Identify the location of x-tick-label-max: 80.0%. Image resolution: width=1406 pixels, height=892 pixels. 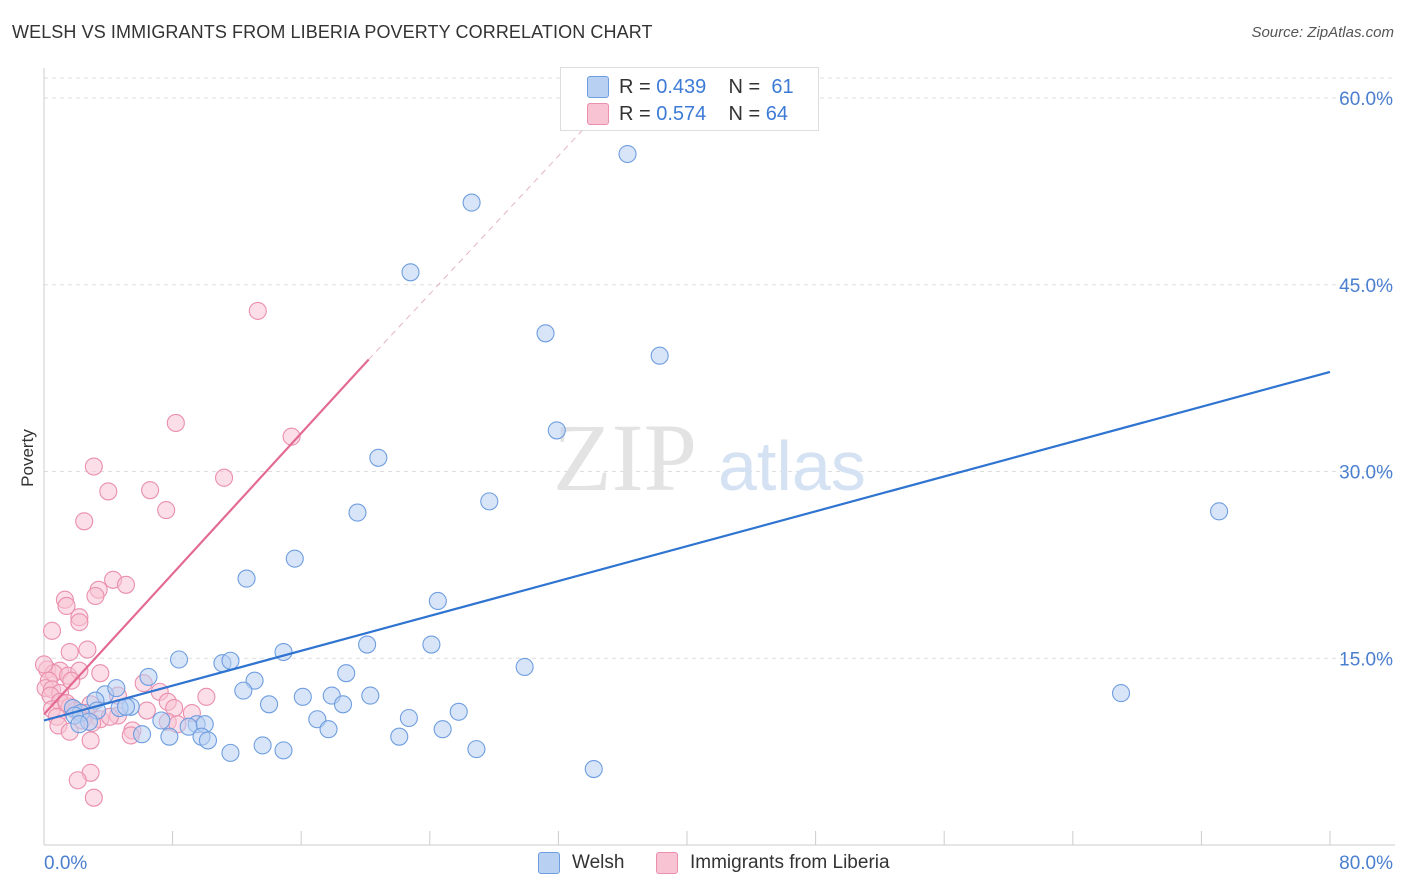
(1366, 863).